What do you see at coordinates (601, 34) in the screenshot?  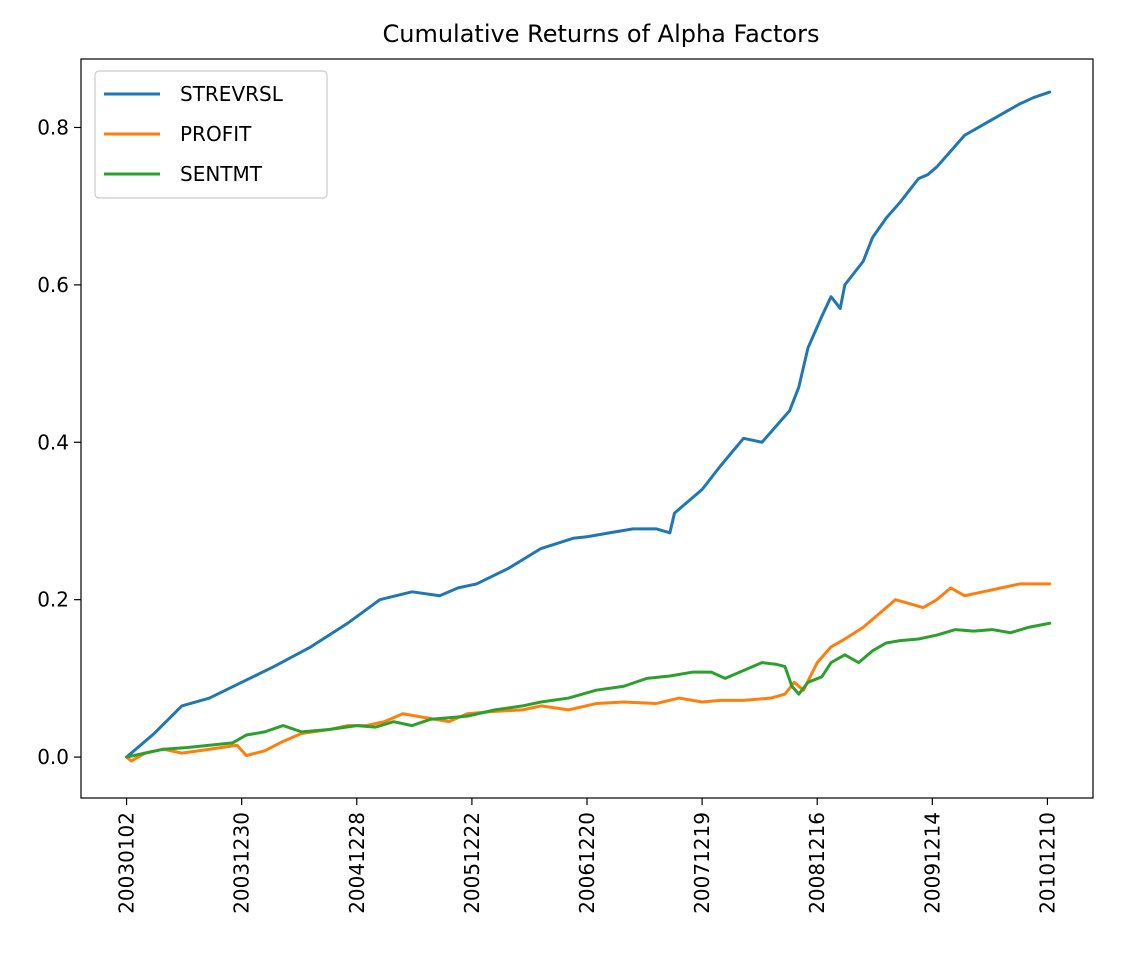 I see `chart-title: Cumulative Returns of Alpha Factors` at bounding box center [601, 34].